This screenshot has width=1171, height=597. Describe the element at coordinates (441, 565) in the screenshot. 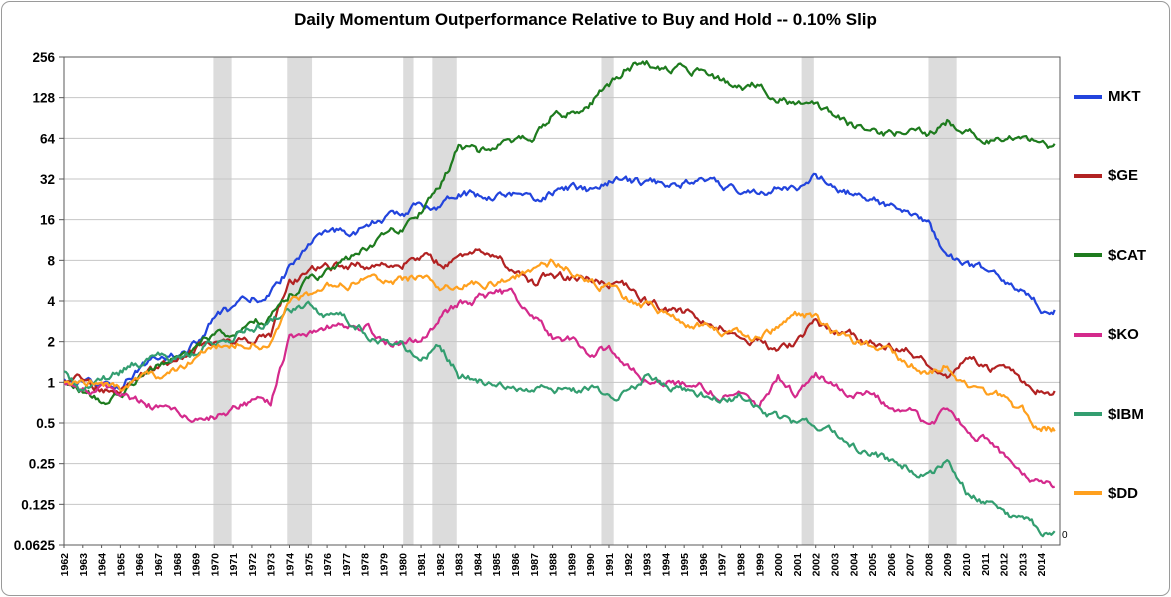

I see `svg-text: 1982` at that location.